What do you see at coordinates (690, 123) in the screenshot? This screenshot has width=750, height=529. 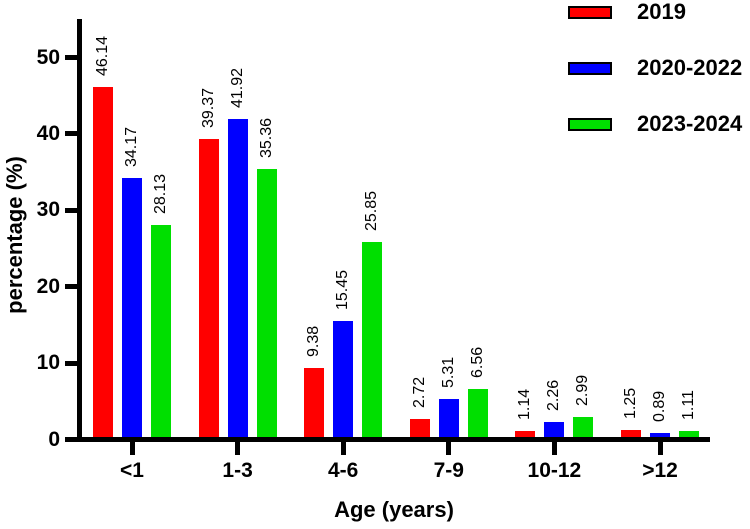 I see `legend-label-20232024: 2023-2024` at bounding box center [690, 123].